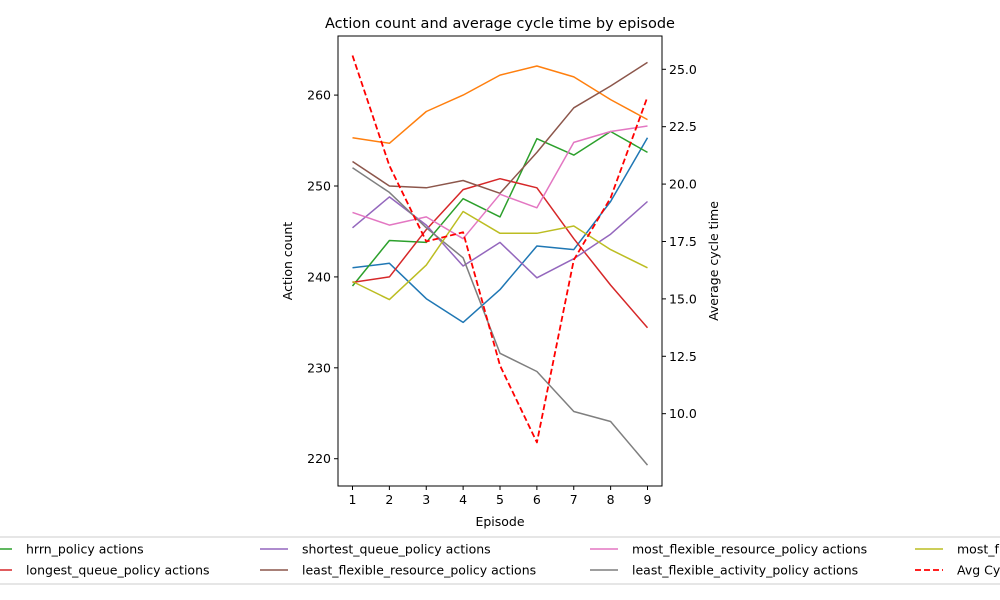  I want to click on legend-frame, so click(500, 560).